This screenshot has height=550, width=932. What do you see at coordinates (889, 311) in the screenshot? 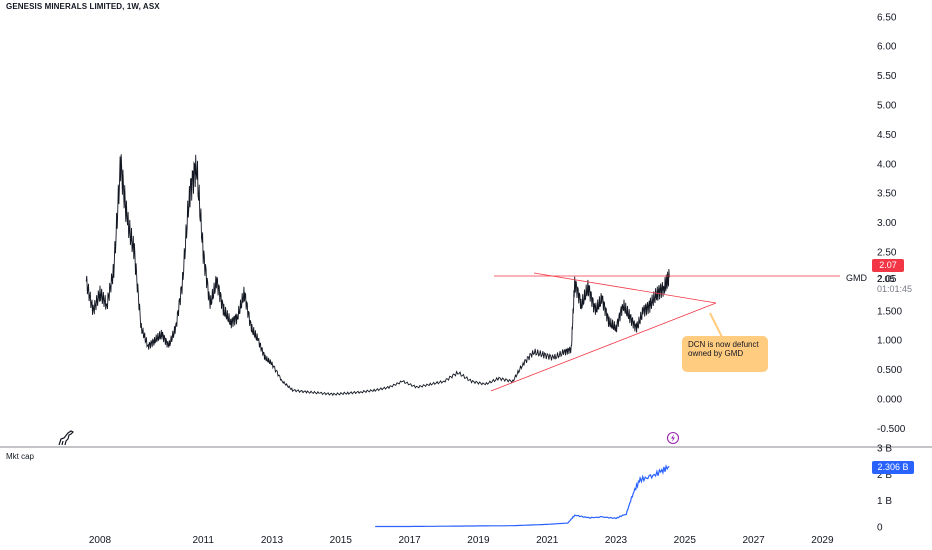
I see `price-tick: 1.500` at bounding box center [889, 311].